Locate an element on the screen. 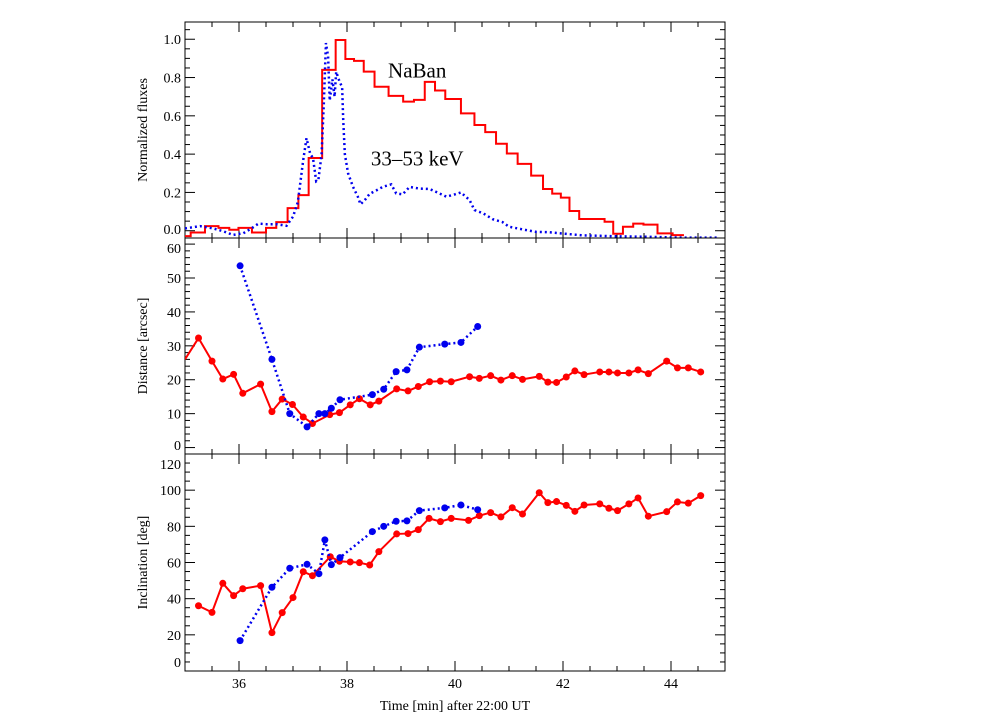 This screenshot has width=985, height=723. y-tick-label: 0.8 is located at coordinates (173, 79).